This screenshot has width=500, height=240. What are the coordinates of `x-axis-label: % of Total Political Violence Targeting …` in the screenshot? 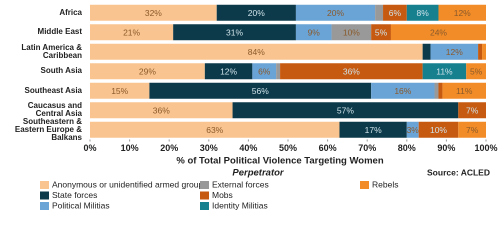 It's located at (279, 161).